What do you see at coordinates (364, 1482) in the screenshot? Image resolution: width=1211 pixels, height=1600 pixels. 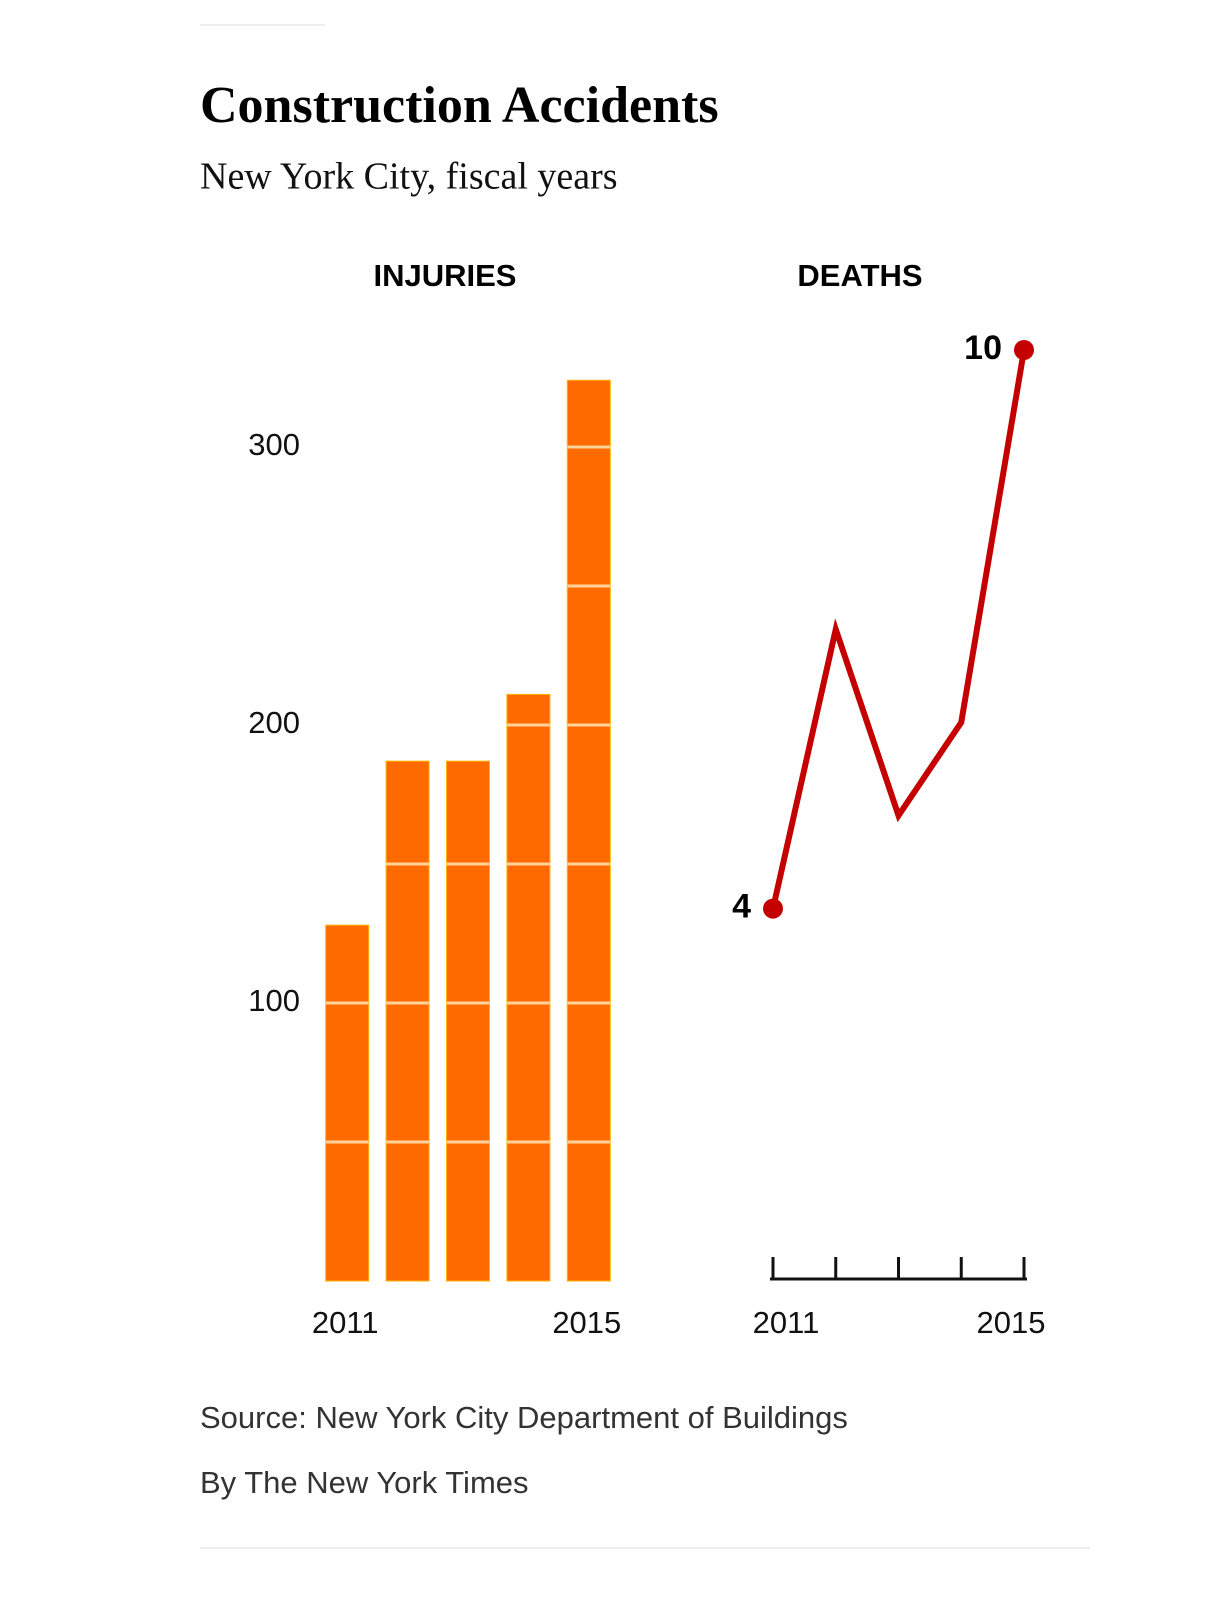 I see `credit: By The New York Times` at bounding box center [364, 1482].